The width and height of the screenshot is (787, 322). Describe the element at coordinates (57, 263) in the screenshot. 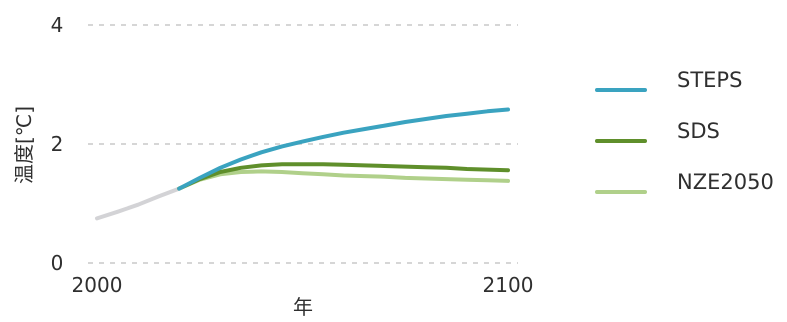

I see `y-tick-label: 0` at that location.